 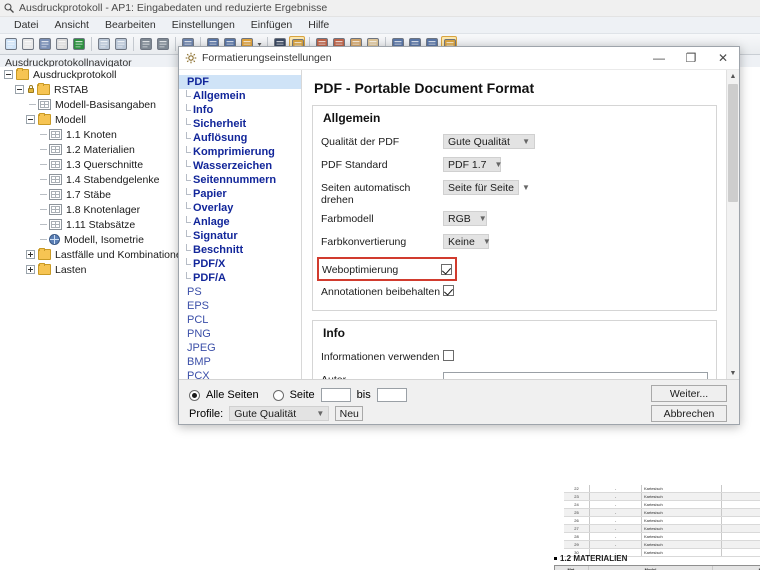 What do you see at coordinates (89, 119) in the screenshot?
I see `tree-item-modell: Modell` at bounding box center [89, 119].